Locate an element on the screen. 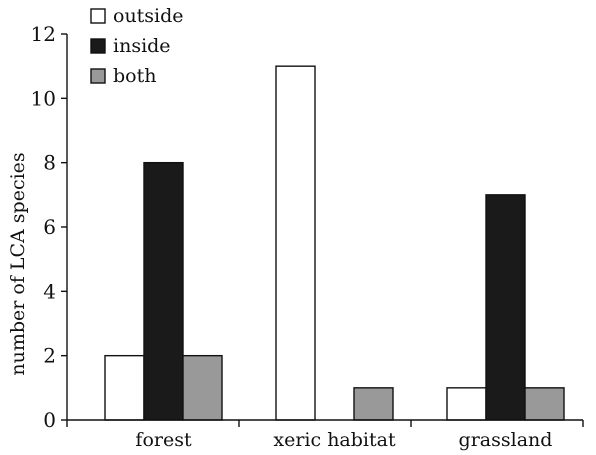  y-tick-label: 4 is located at coordinates (49, 291).